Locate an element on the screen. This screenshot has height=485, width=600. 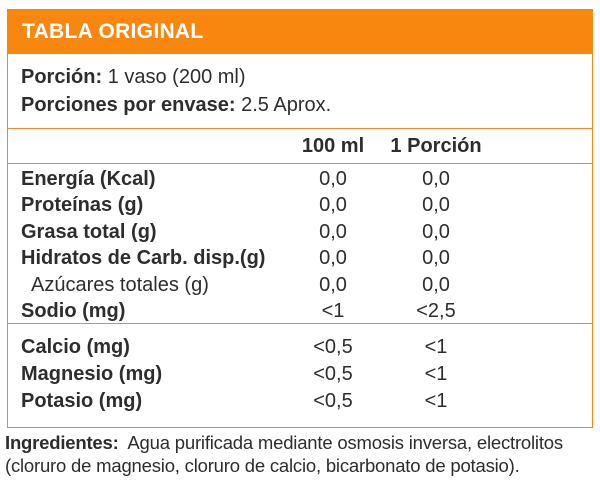
portions-per-container-line: Porciones por envase: 2.5 Aprox. is located at coordinates (306, 105).